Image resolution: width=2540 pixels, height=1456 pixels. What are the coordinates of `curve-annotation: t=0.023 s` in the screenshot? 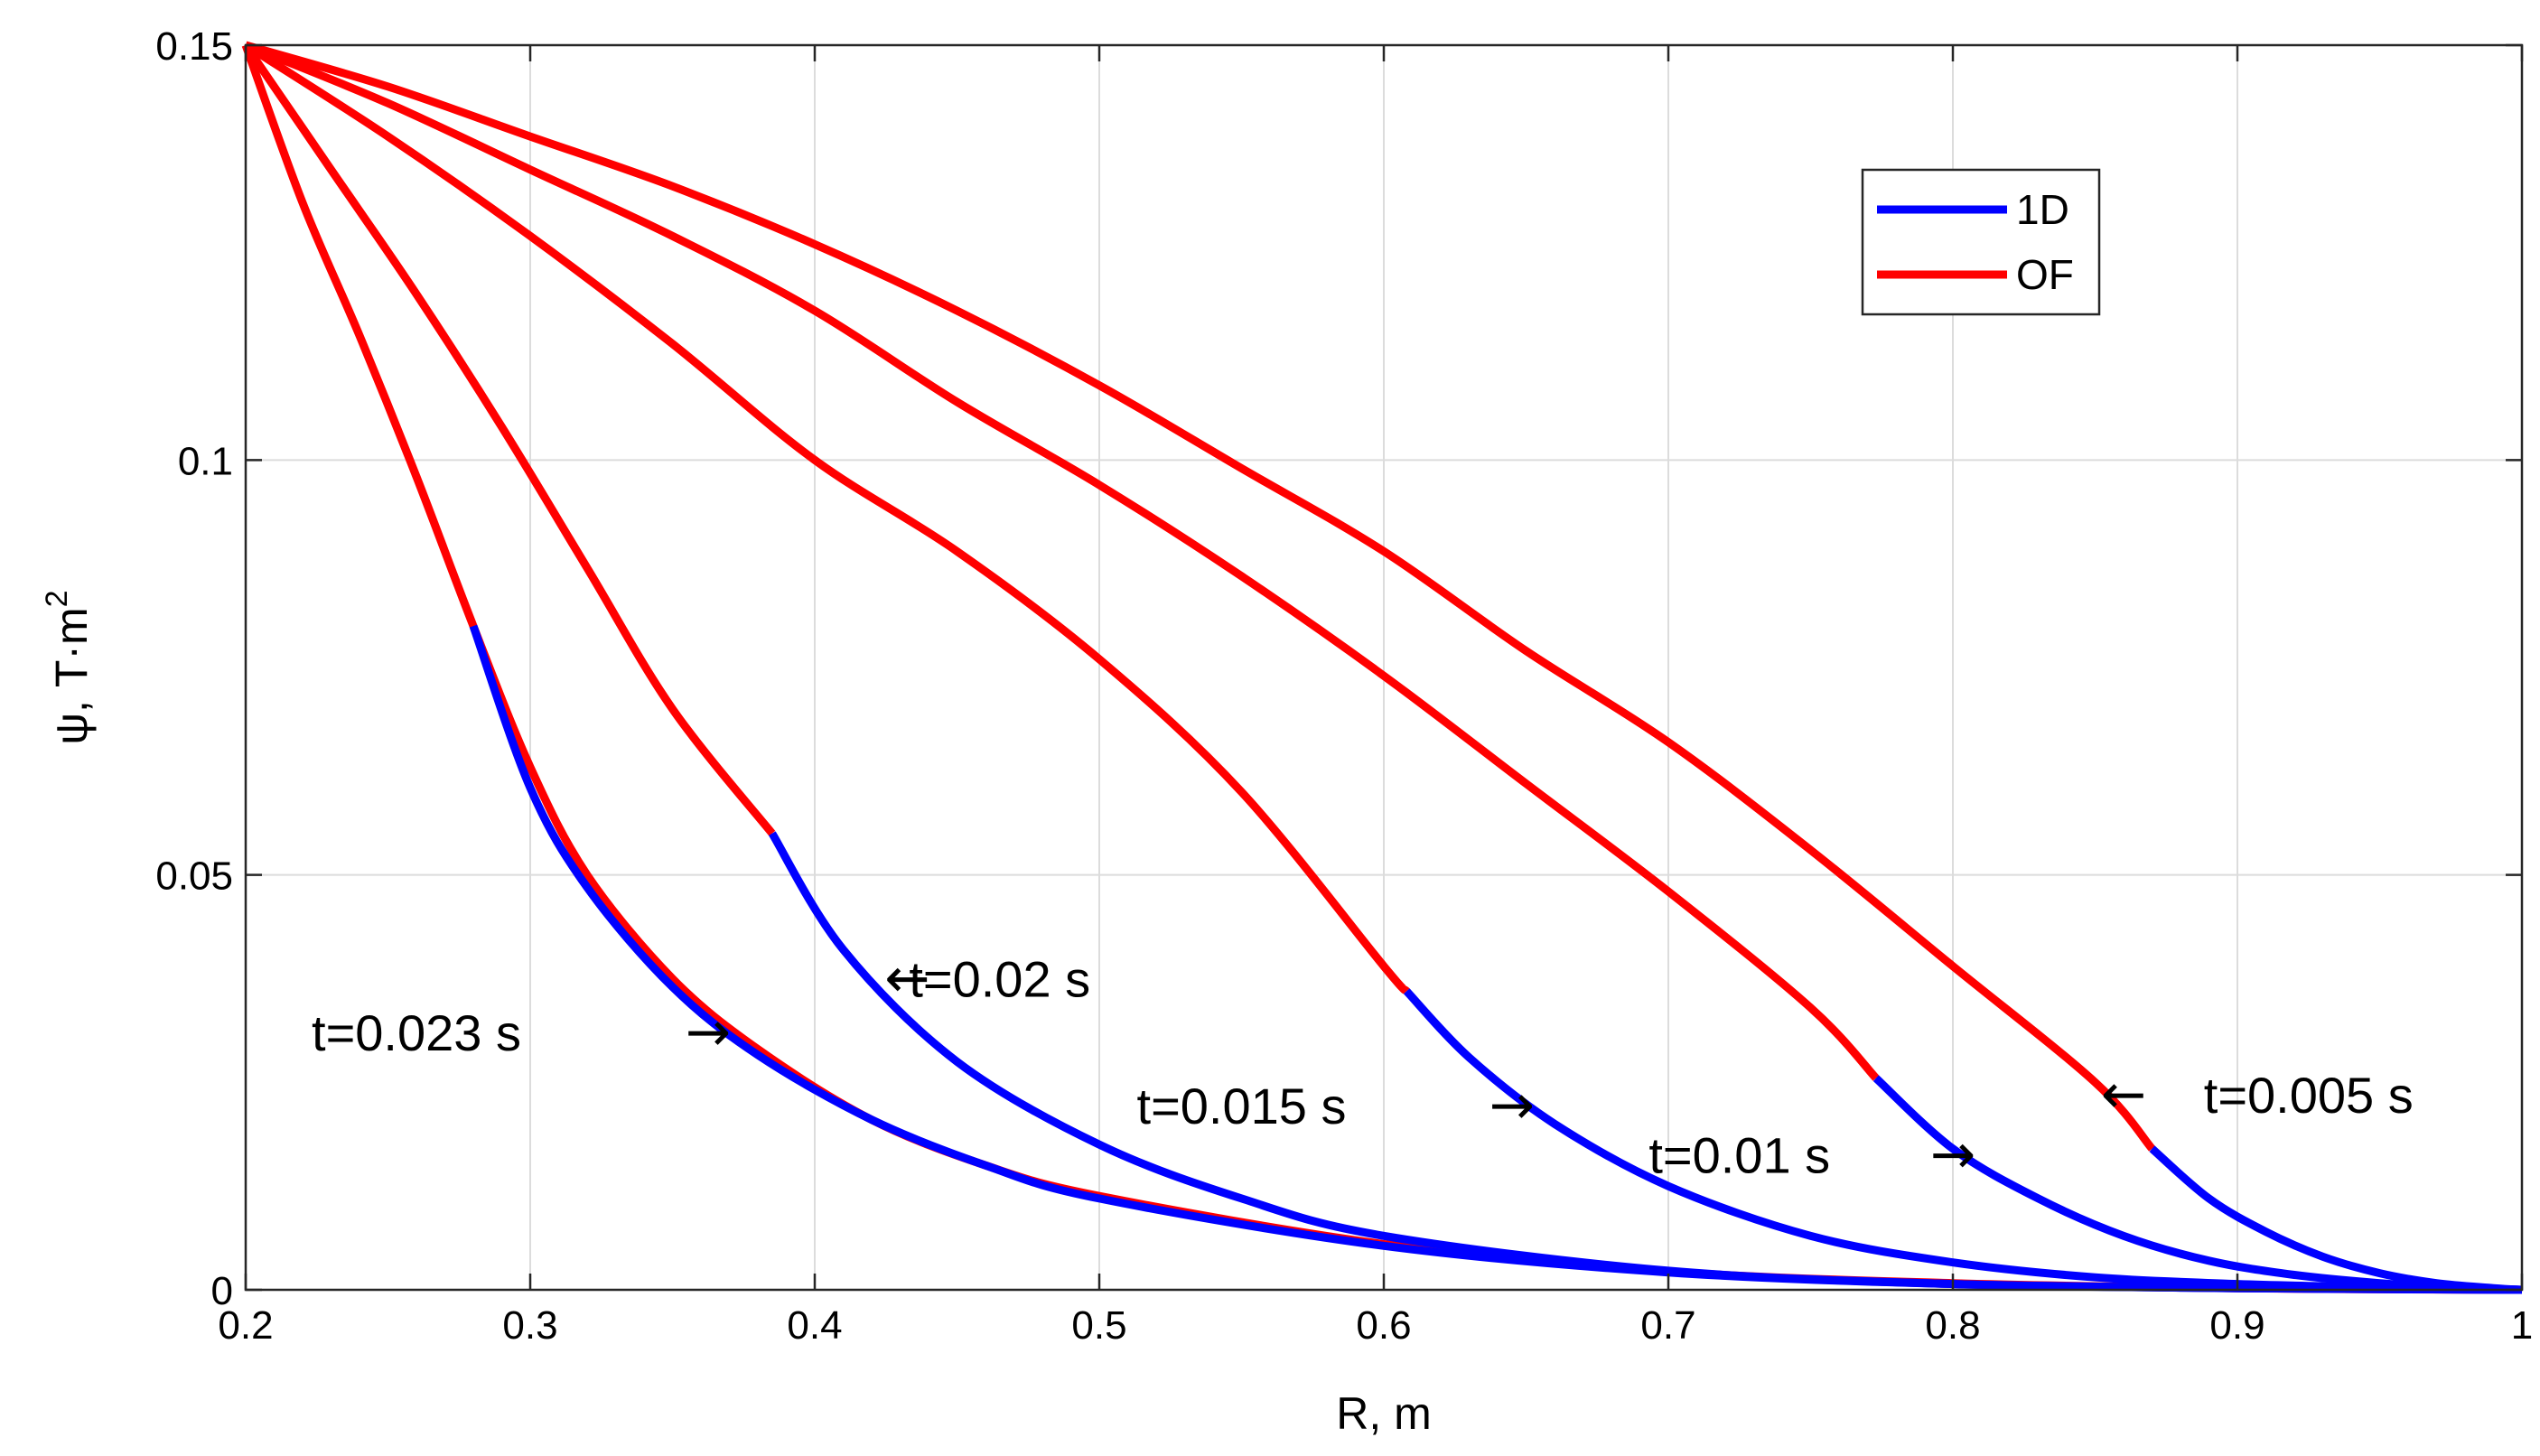 It's located at (416, 1032).